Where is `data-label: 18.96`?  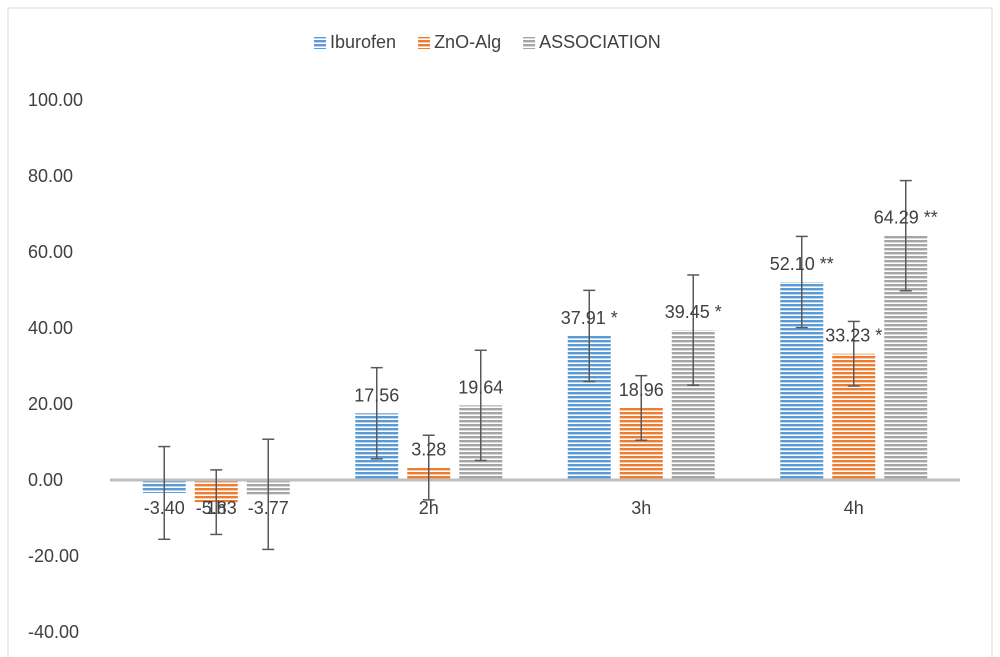
data-label: 18.96 is located at coordinates (641, 390).